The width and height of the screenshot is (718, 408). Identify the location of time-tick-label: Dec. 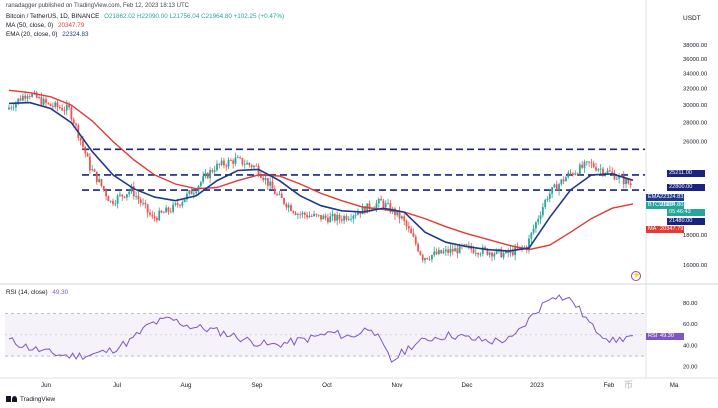
(466, 385).